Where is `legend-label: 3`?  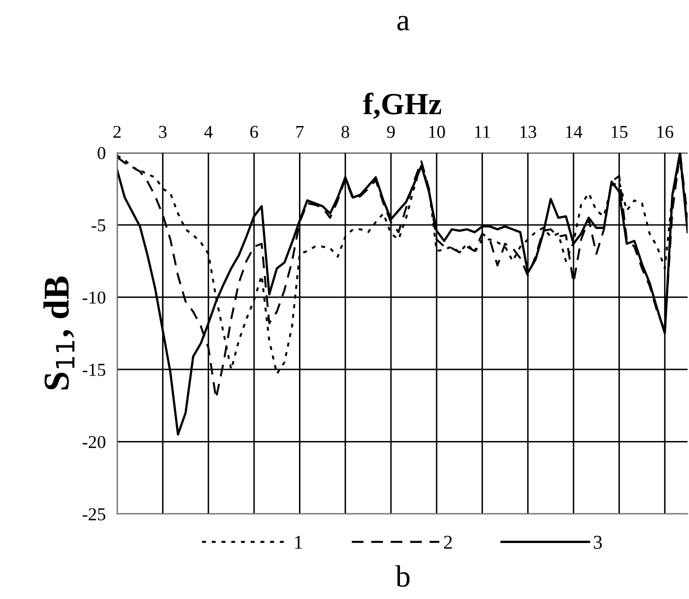 legend-label: 3 is located at coordinates (598, 542).